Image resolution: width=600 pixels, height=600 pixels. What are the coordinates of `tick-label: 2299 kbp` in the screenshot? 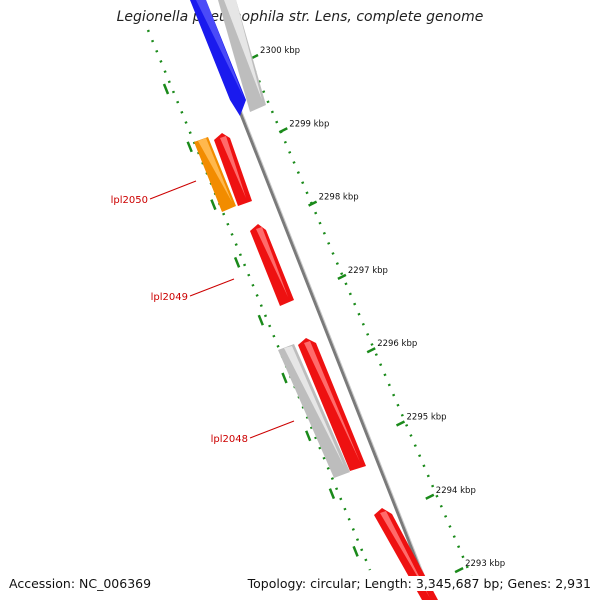 It's located at (309, 124).